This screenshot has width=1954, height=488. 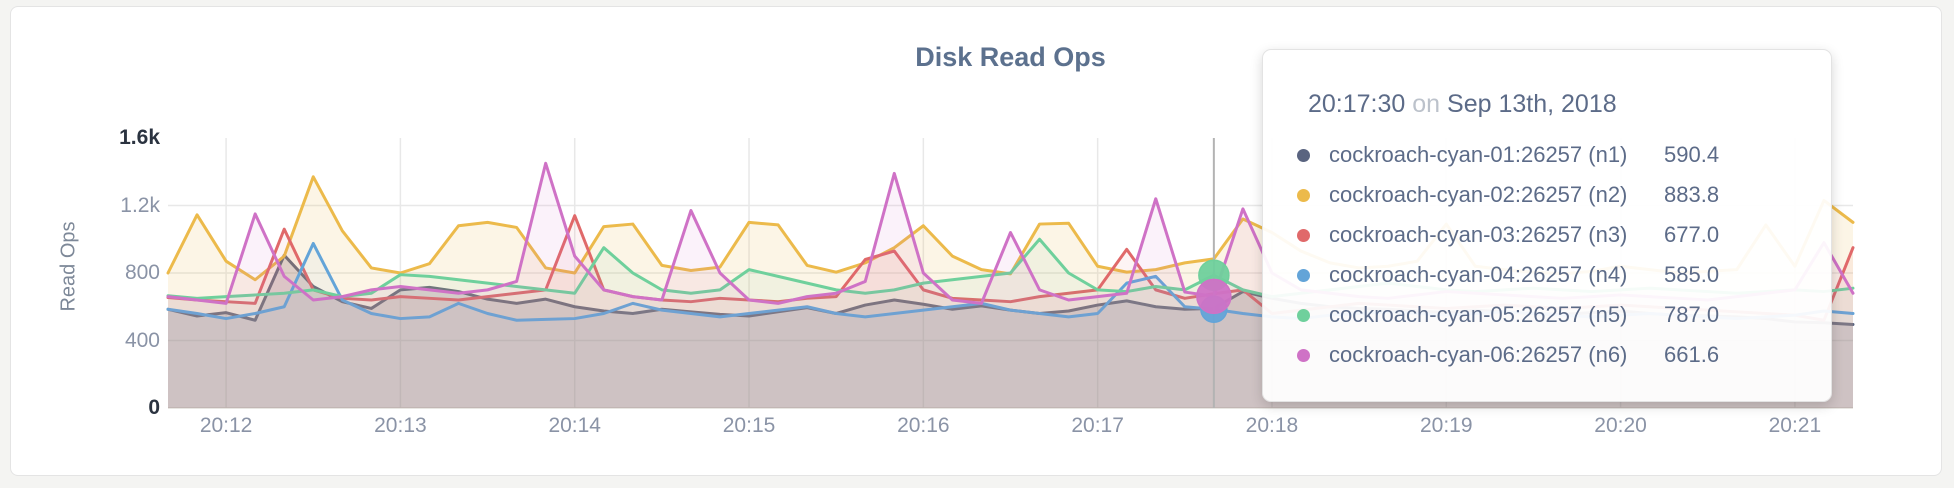 I want to click on series-value: 590.4, so click(x=1692, y=154).